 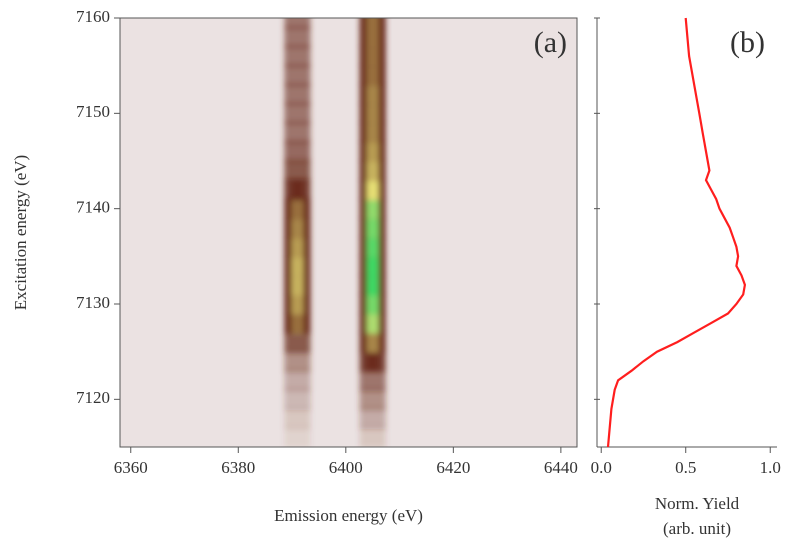 What do you see at coordinates (93, 16) in the screenshot?
I see `y-tick-label: 7160` at bounding box center [93, 16].